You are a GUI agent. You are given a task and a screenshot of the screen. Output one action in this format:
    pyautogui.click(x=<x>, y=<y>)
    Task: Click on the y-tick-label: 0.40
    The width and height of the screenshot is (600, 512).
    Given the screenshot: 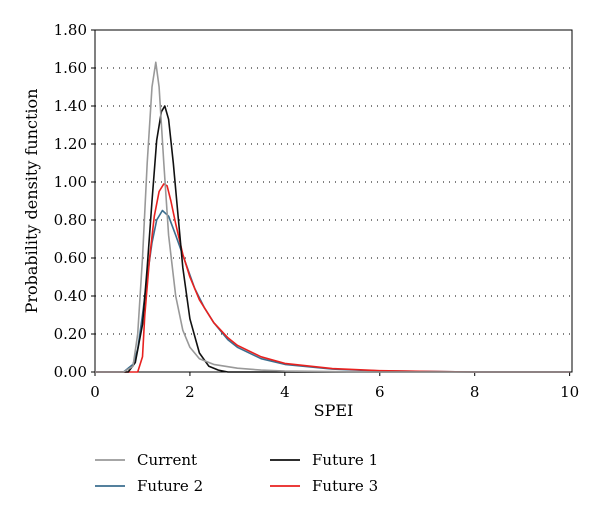 What is the action you would take?
    pyautogui.click(x=70, y=296)
    